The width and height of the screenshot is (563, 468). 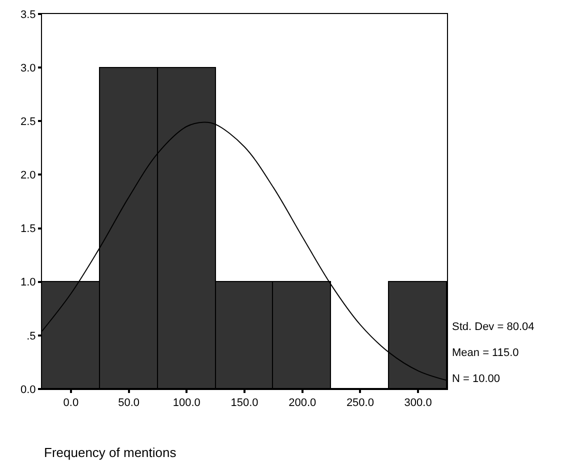 I want to click on y-tick-label: 1.0, so click(x=28, y=282).